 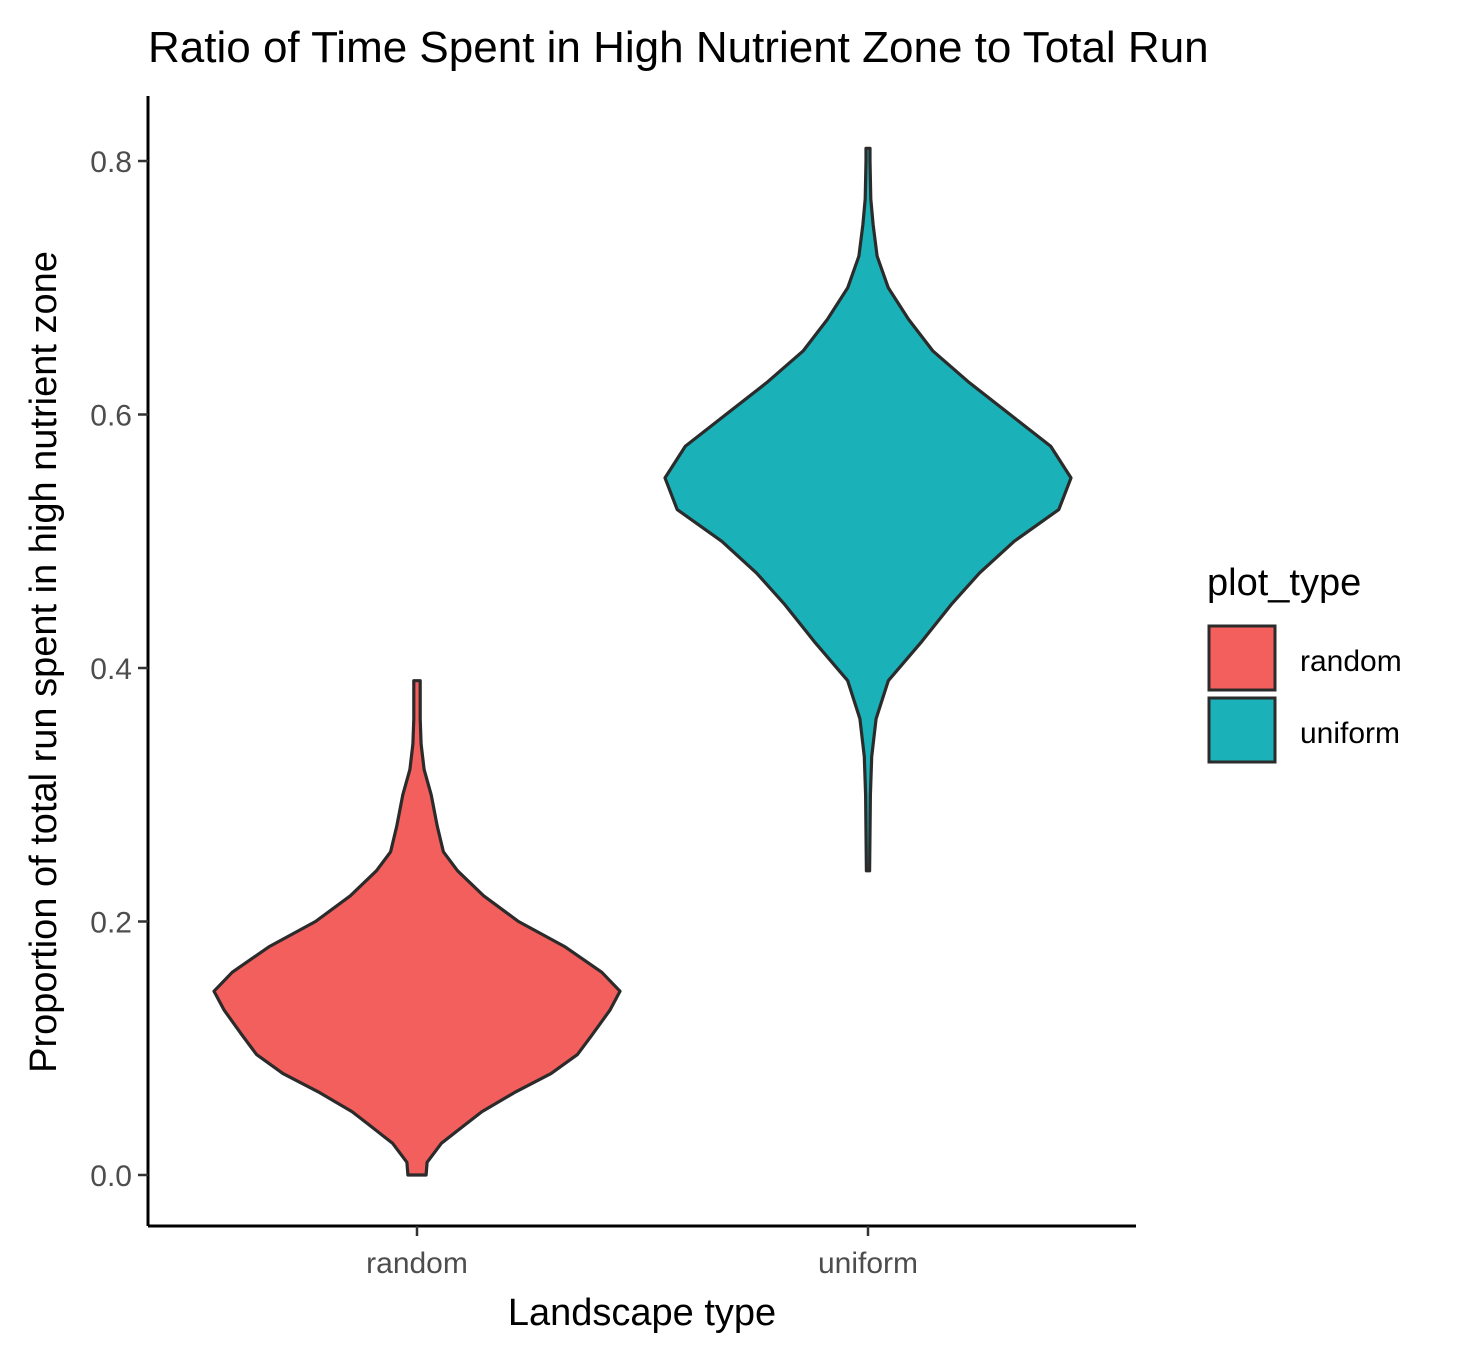 I want to click on legend-swatch-uniform, so click(x=1242, y=730).